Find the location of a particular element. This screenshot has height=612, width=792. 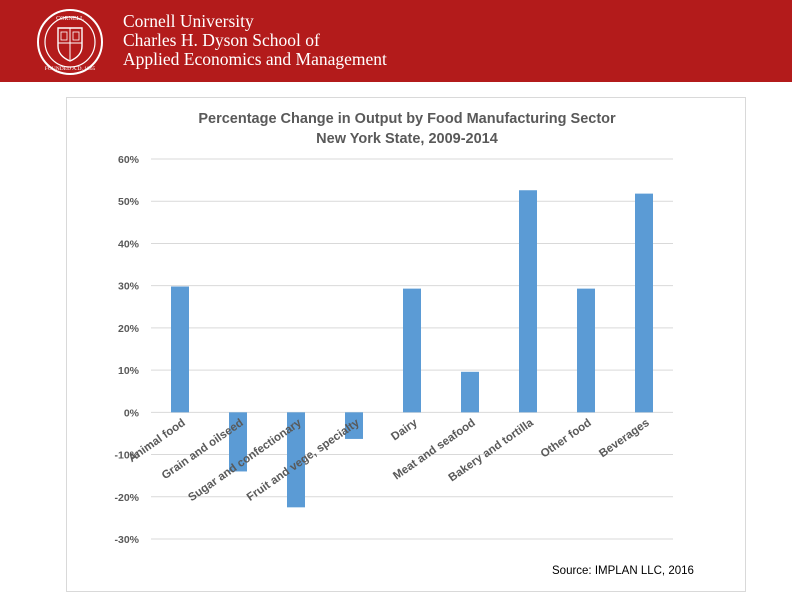

y-tick-label: 0% is located at coordinates (132, 413).